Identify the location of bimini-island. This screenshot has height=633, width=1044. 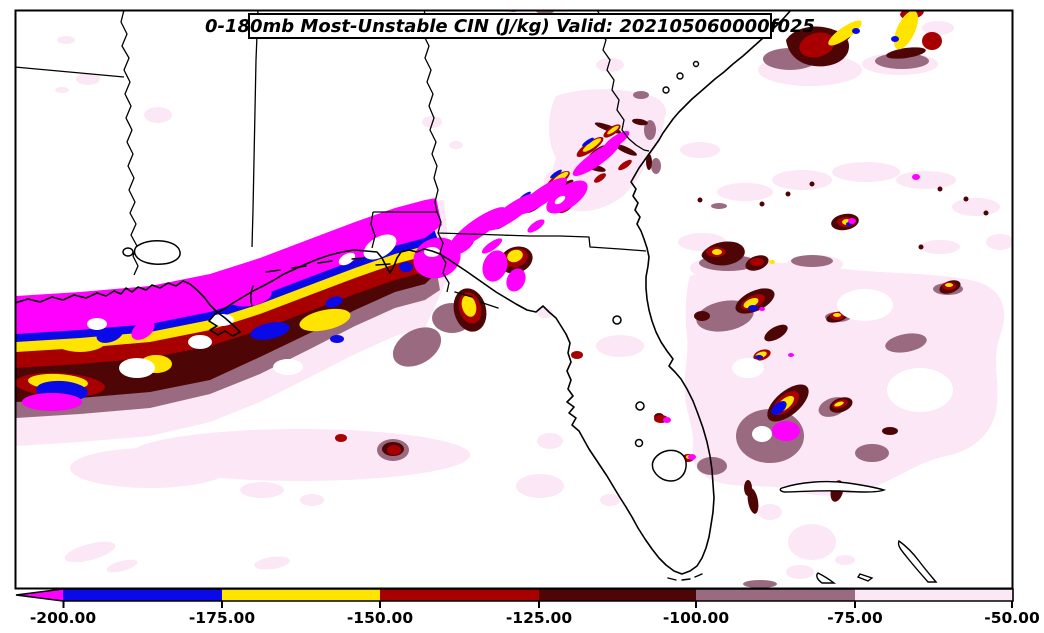
(865, 577).